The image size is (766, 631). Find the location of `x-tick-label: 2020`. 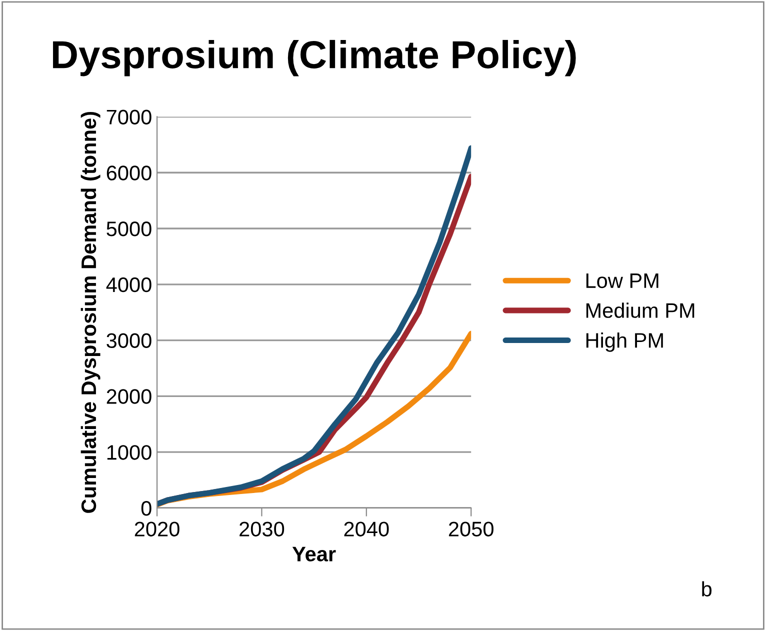

x-tick-label: 2020 is located at coordinates (157, 529).